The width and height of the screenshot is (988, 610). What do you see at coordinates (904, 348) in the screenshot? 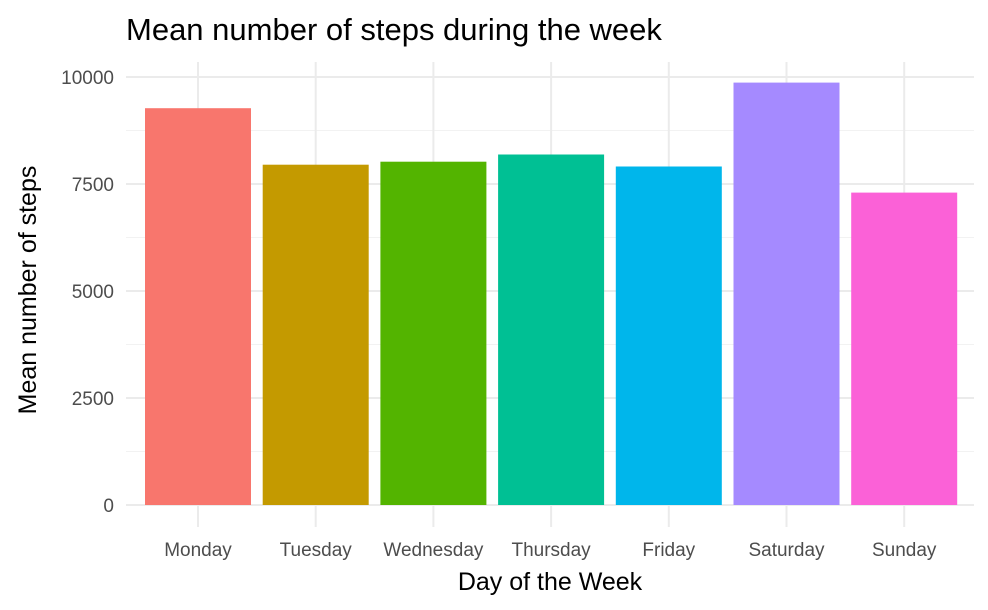
I see `bar-sunday` at bounding box center [904, 348].